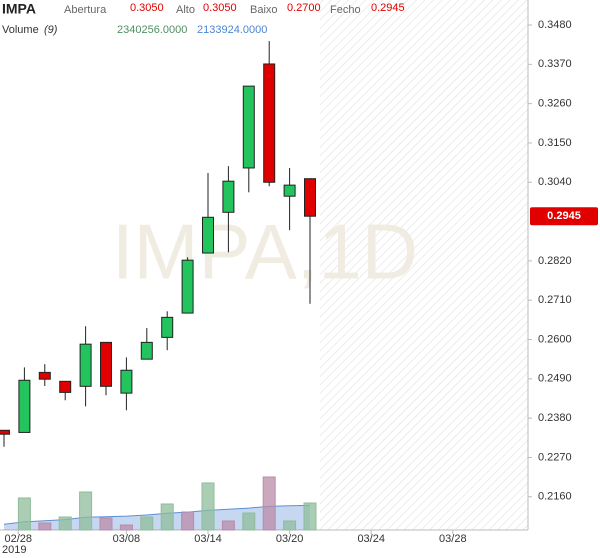  I want to click on y-tick-label: 0.2380, so click(555, 418).